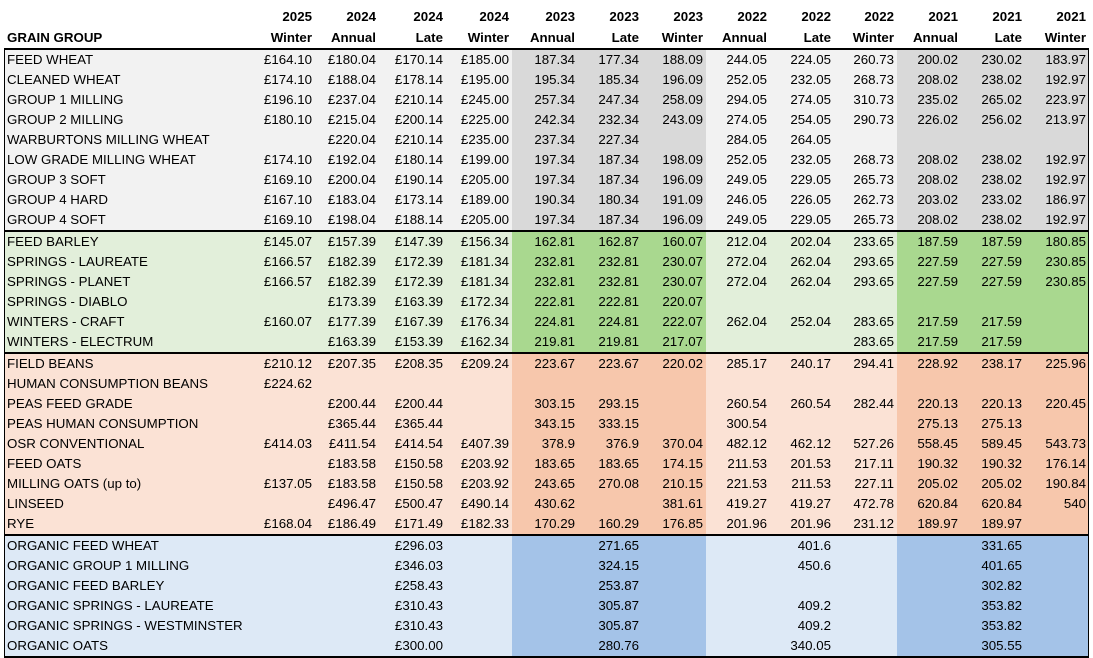 The height and width of the screenshot is (658, 1093). I want to click on grain-name-cell: GROUP 3 SOFT, so click(127, 180).